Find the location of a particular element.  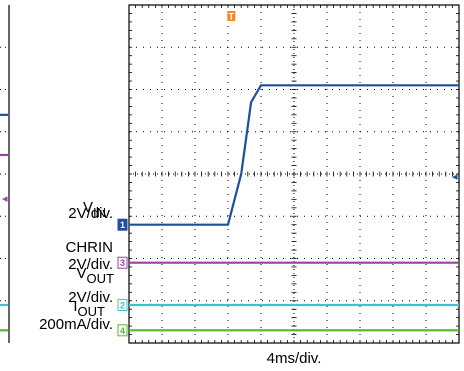

channel-scale-vin: 2V/div. is located at coordinates (90, 213).